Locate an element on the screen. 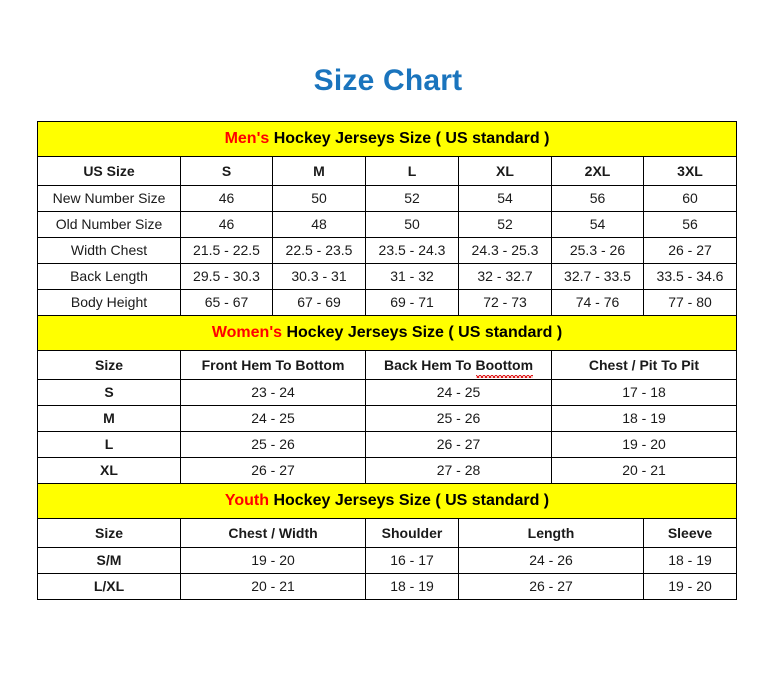 This screenshot has height=692, width=776. youth-cell-sm-sleeve: 18 - 19 is located at coordinates (690, 560).